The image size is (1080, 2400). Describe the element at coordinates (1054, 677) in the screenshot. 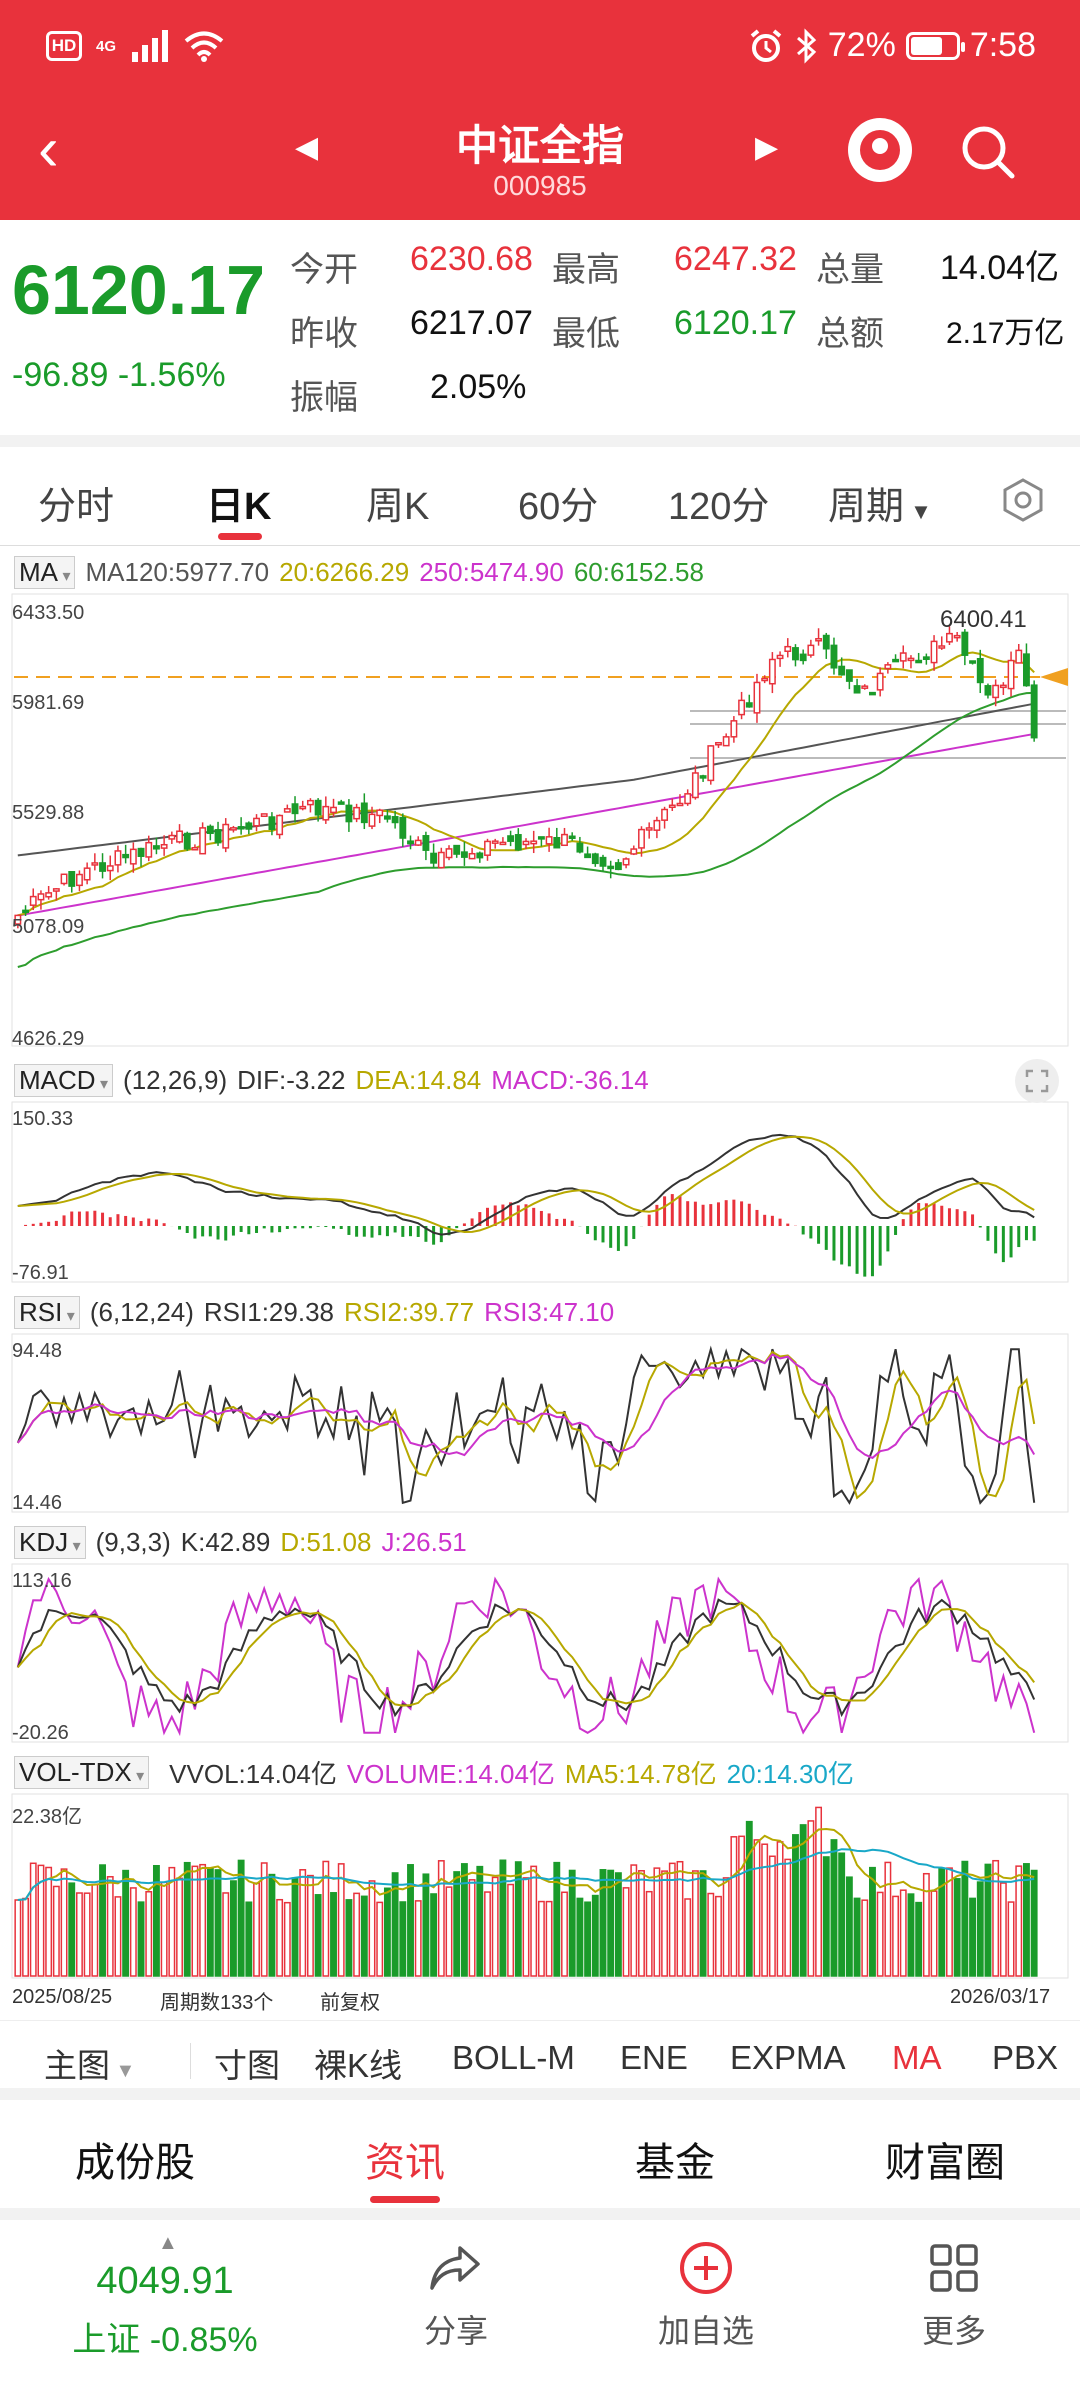

I see `current-price-marker` at that location.